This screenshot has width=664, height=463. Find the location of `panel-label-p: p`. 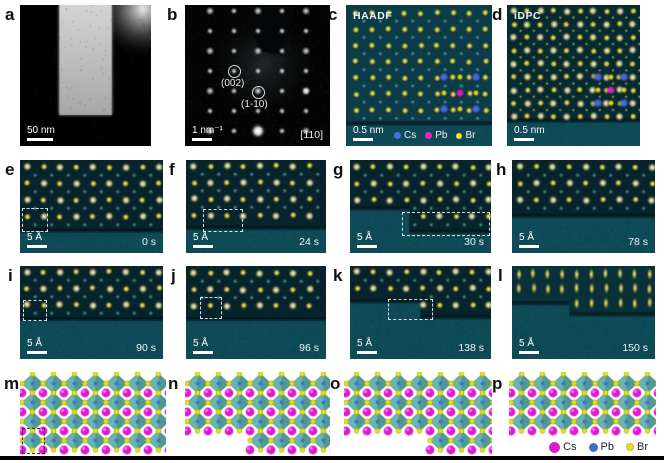

panel-label-p: p is located at coordinates (497, 383).